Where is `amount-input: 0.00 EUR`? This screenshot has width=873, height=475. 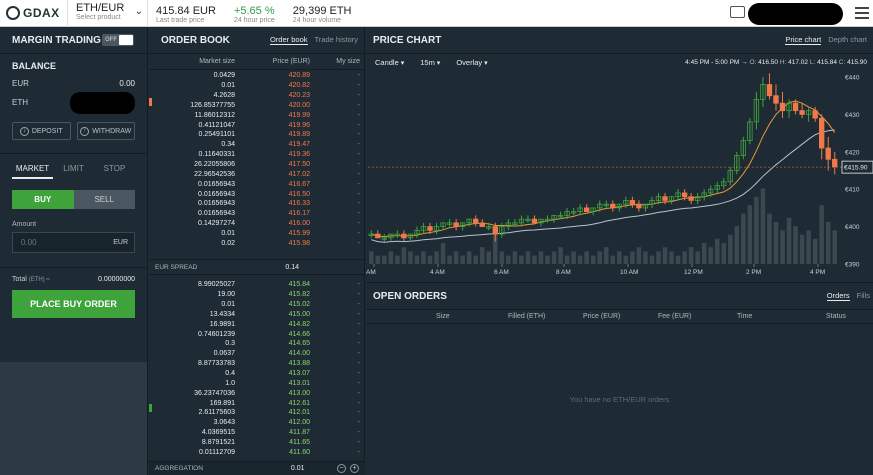 amount-input: 0.00 EUR is located at coordinates (73, 242).